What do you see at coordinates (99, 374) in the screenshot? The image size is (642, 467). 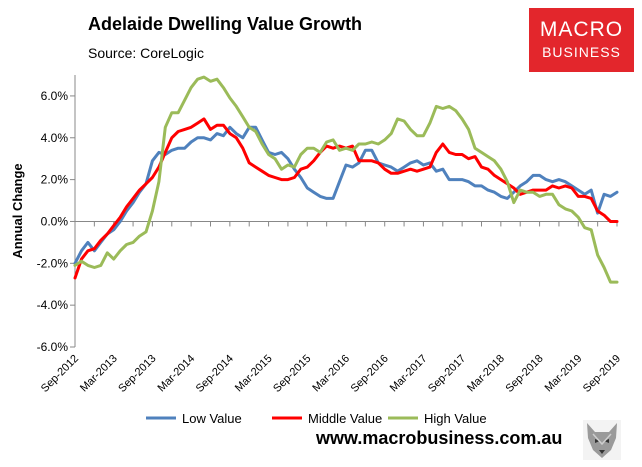 I see `x-tick-label: Mar-2013` at bounding box center [99, 374].